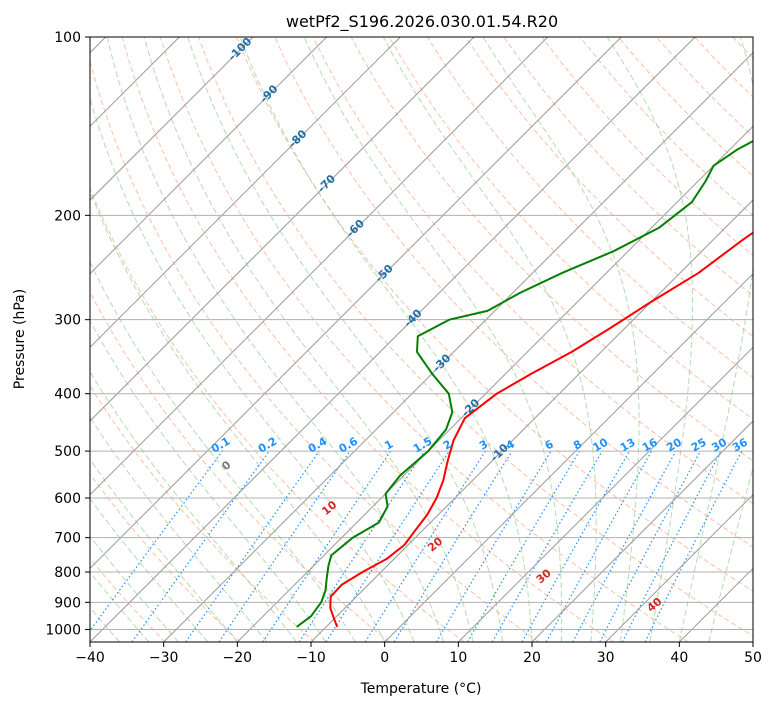 The width and height of the screenshot is (775, 708). I want to click on y-tick-label: 1000, so click(63, 630).